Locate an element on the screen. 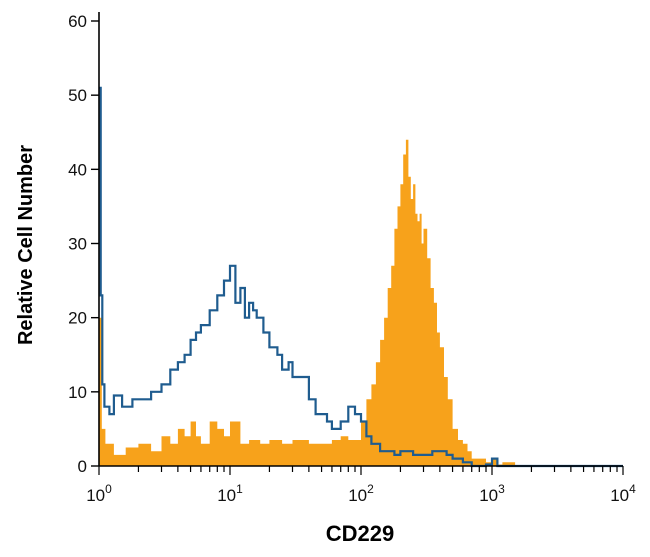 The height and width of the screenshot is (557, 650). x-axis-title: CD229 is located at coordinates (360, 533).